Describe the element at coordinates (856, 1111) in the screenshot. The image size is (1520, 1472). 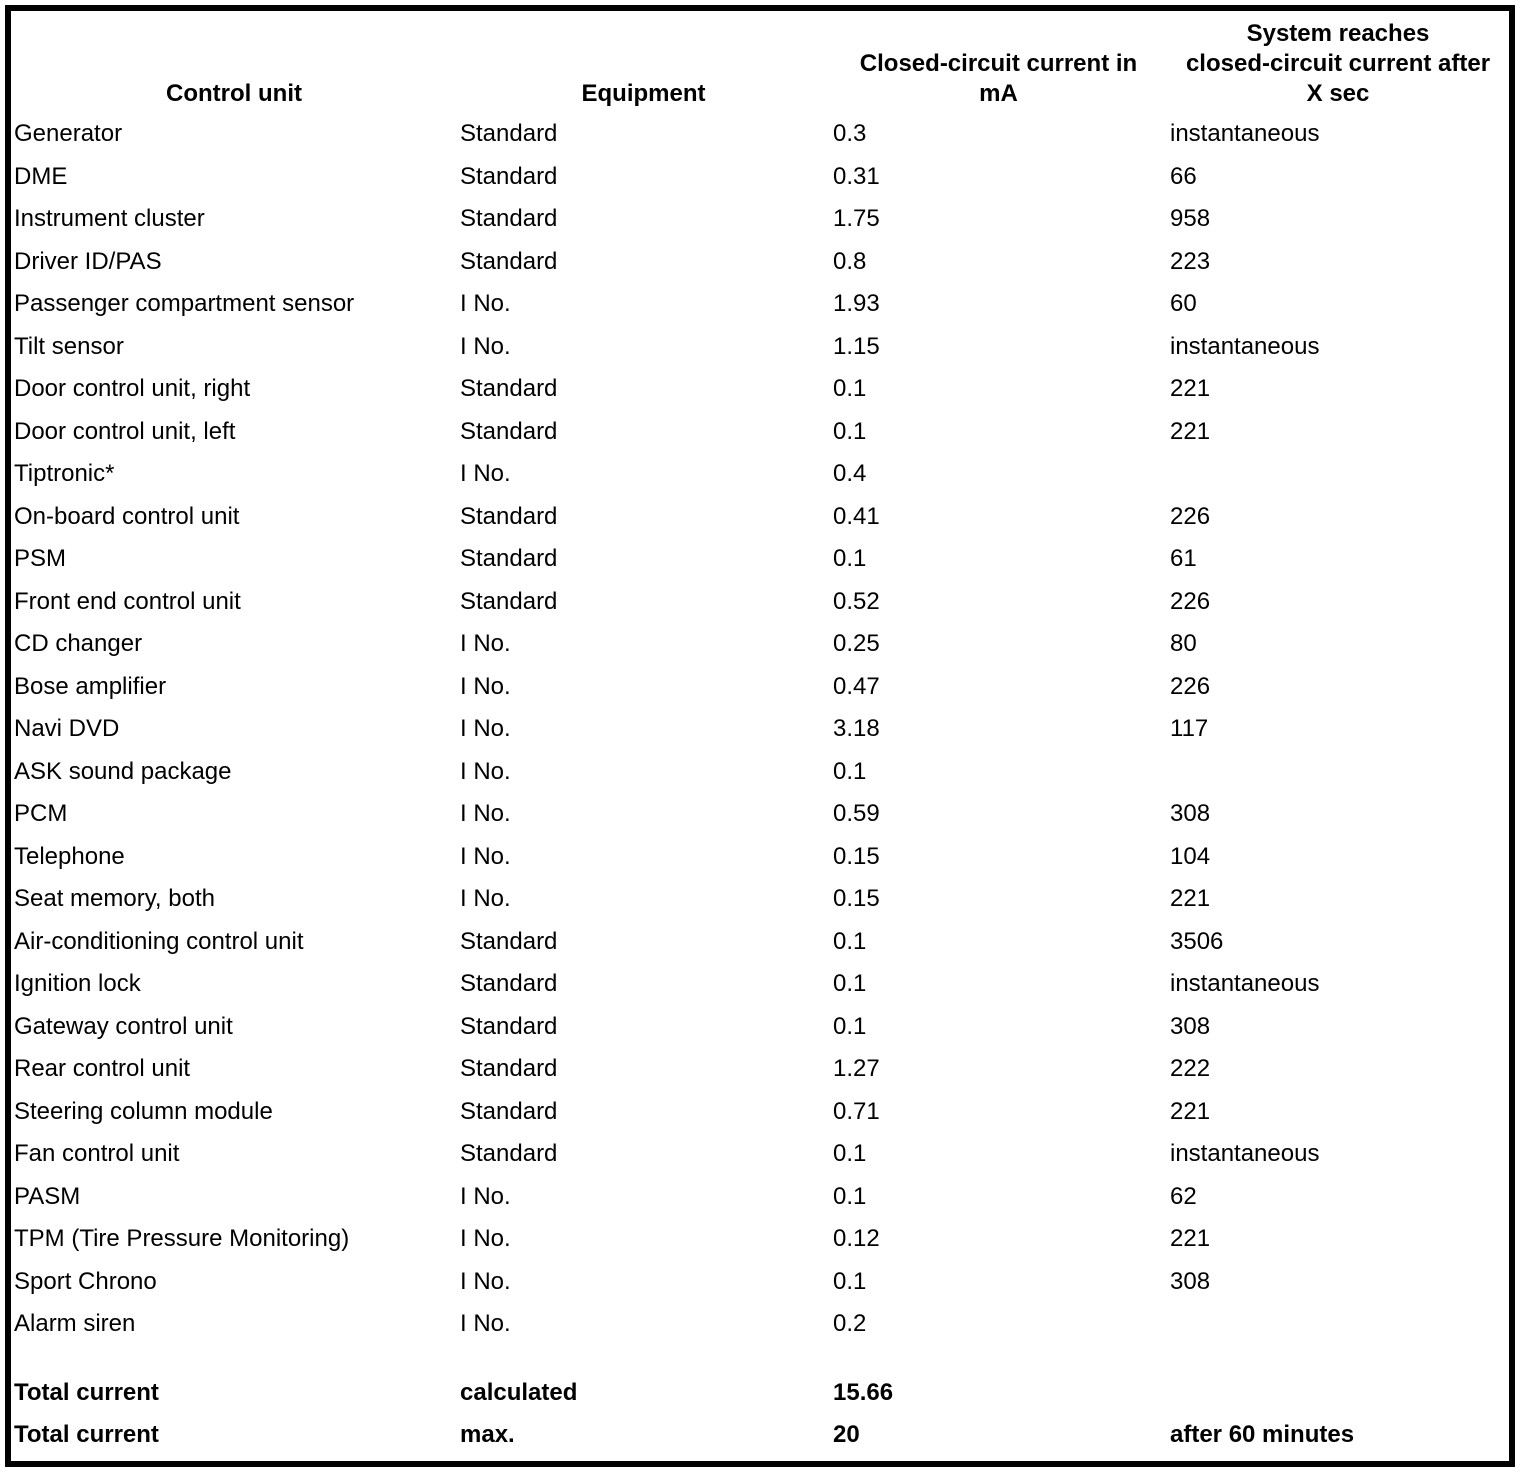
I see `cell-closed-circuit-current: 0.71` at that location.